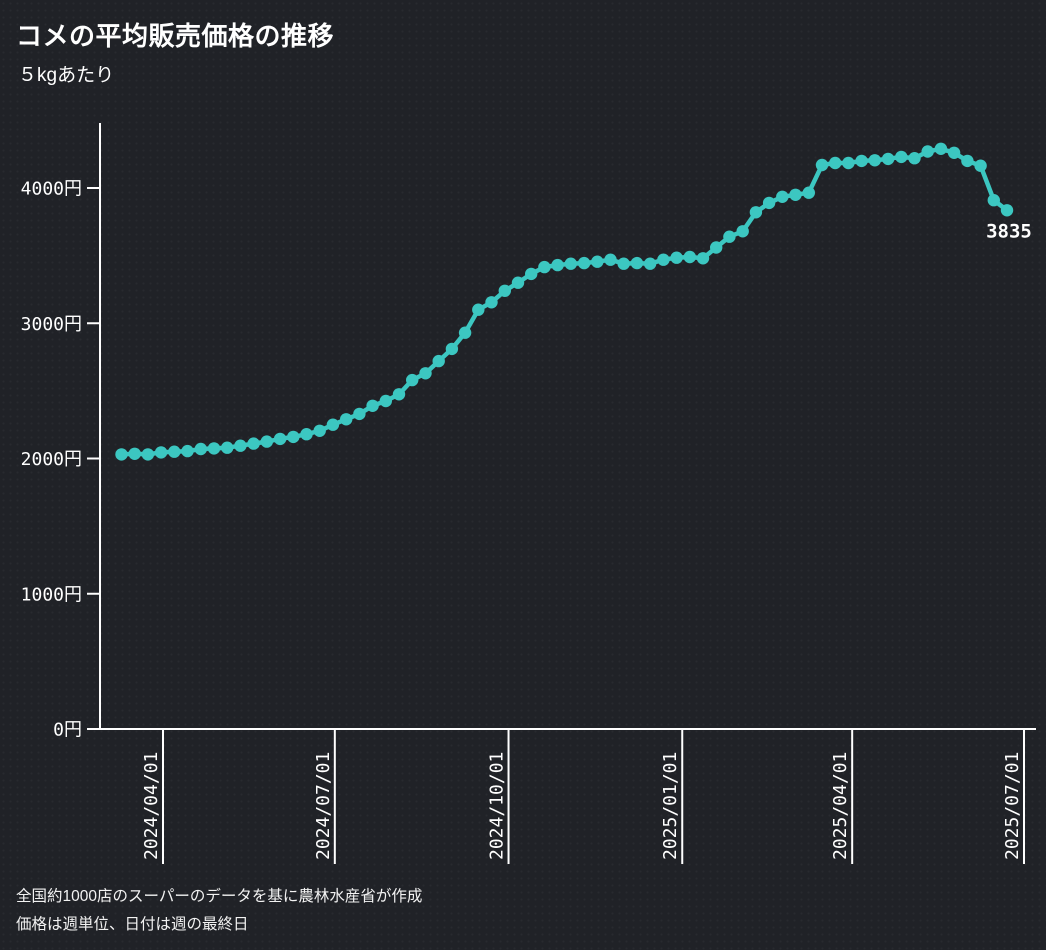 The image size is (1046, 950). Describe the element at coordinates (175, 36) in the screenshot. I see `page-title: コメの平均販売価格の推移` at that location.